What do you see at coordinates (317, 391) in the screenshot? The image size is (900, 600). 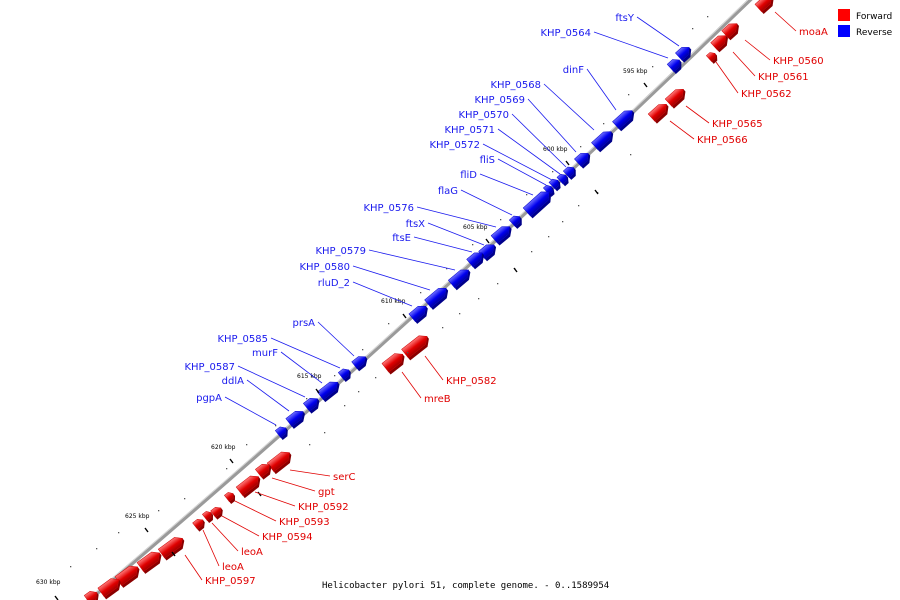 I see `tick-mark-615-kbp` at bounding box center [317, 391].